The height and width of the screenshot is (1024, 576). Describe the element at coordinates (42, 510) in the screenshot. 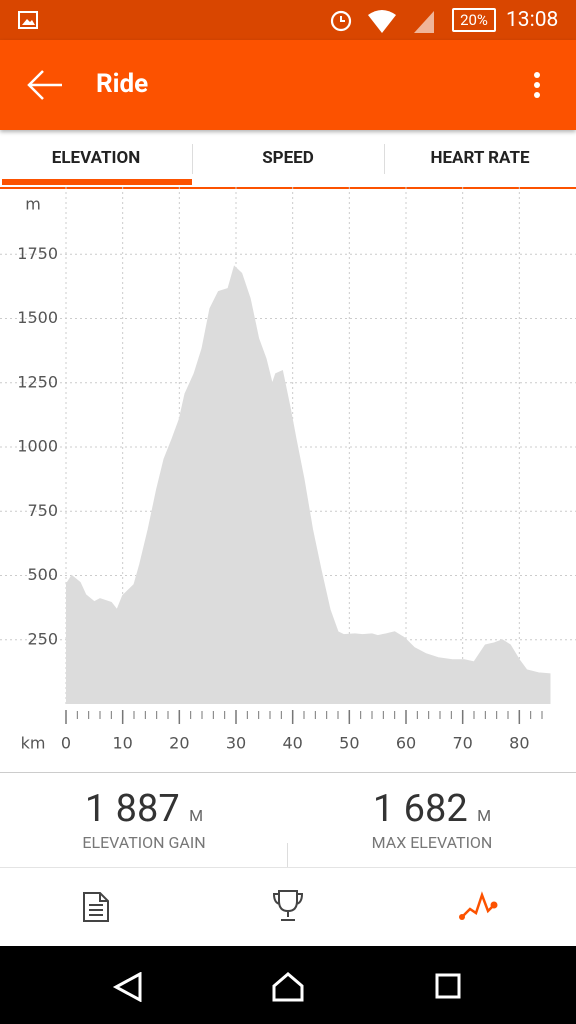

I see `y-tick-label: 750` at that location.